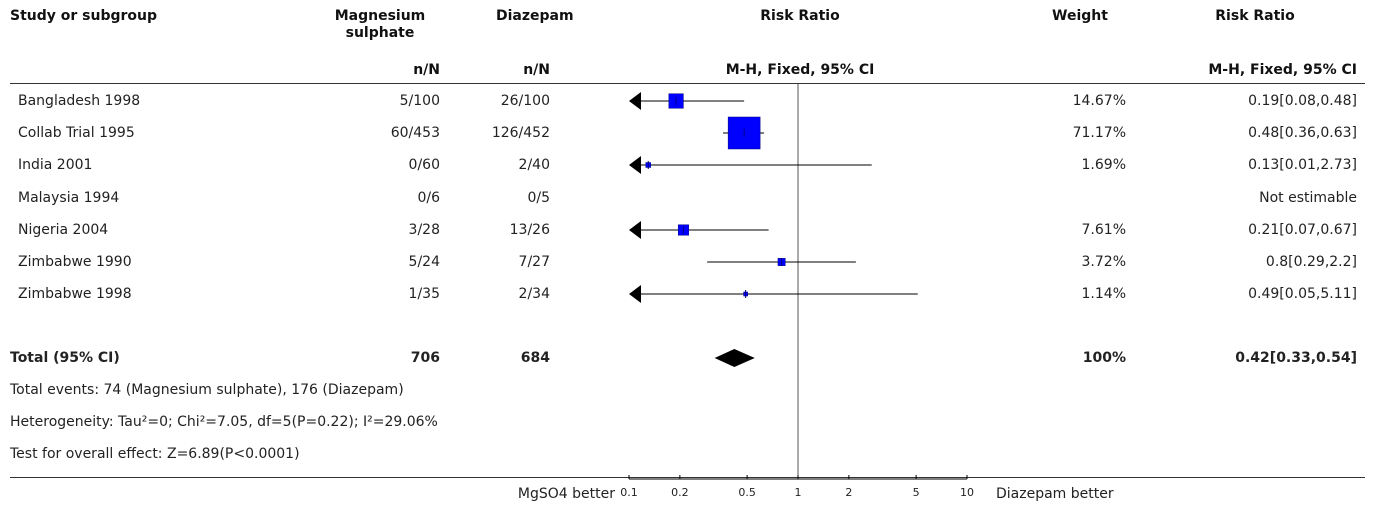 The width and height of the screenshot is (1375, 509). What do you see at coordinates (529, 230) in the screenshot?
I see `study-ctrl: 13/26` at bounding box center [529, 230].